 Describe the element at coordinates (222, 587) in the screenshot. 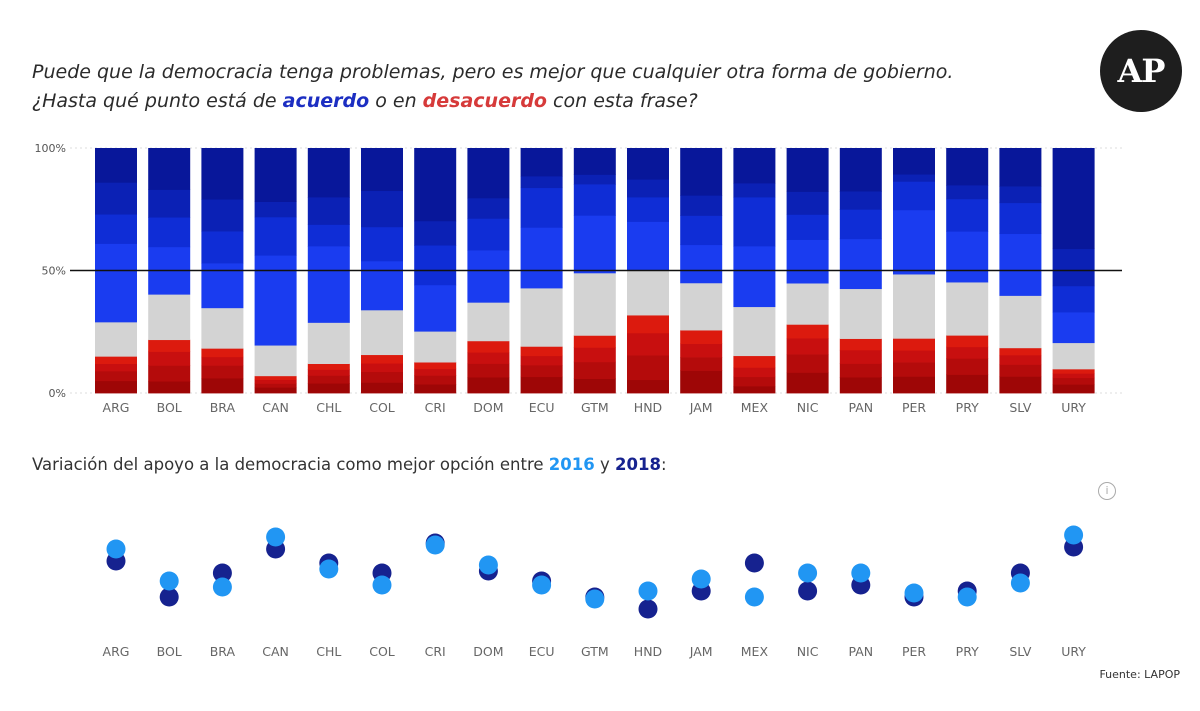

I see `dot-2016-BRA` at that location.